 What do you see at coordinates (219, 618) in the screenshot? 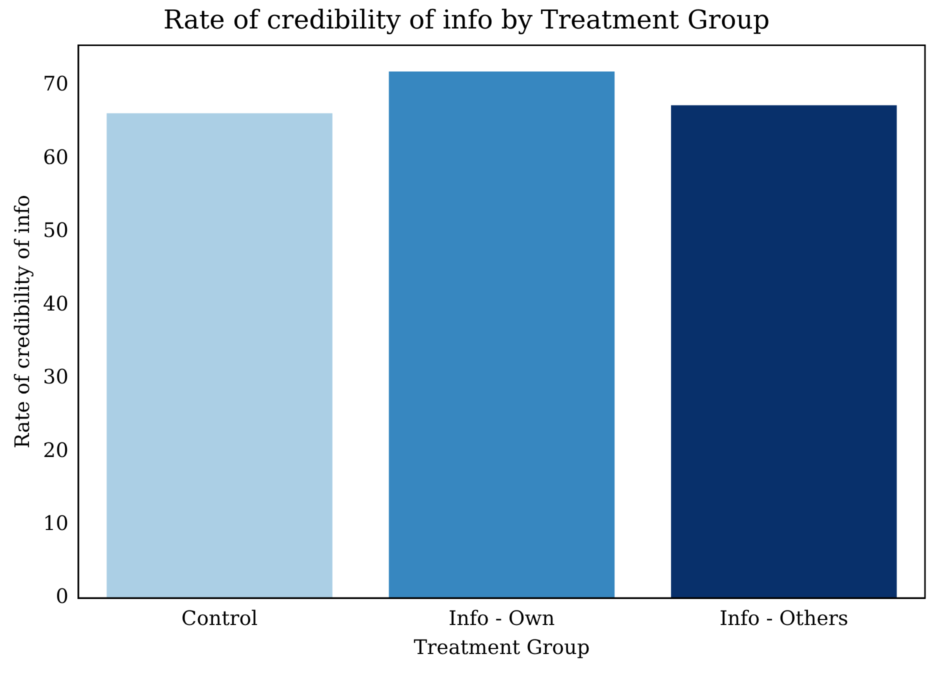
I see `x-tick-label: Control` at bounding box center [219, 618].